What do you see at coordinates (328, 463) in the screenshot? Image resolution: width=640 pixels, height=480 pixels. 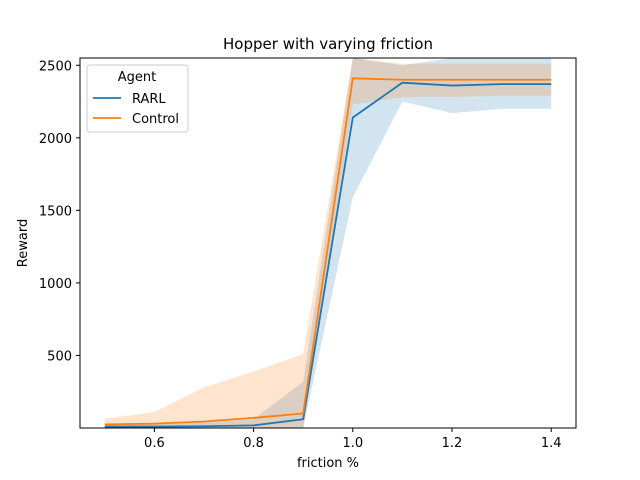 I see `x-axis-label: friction %` at bounding box center [328, 463].